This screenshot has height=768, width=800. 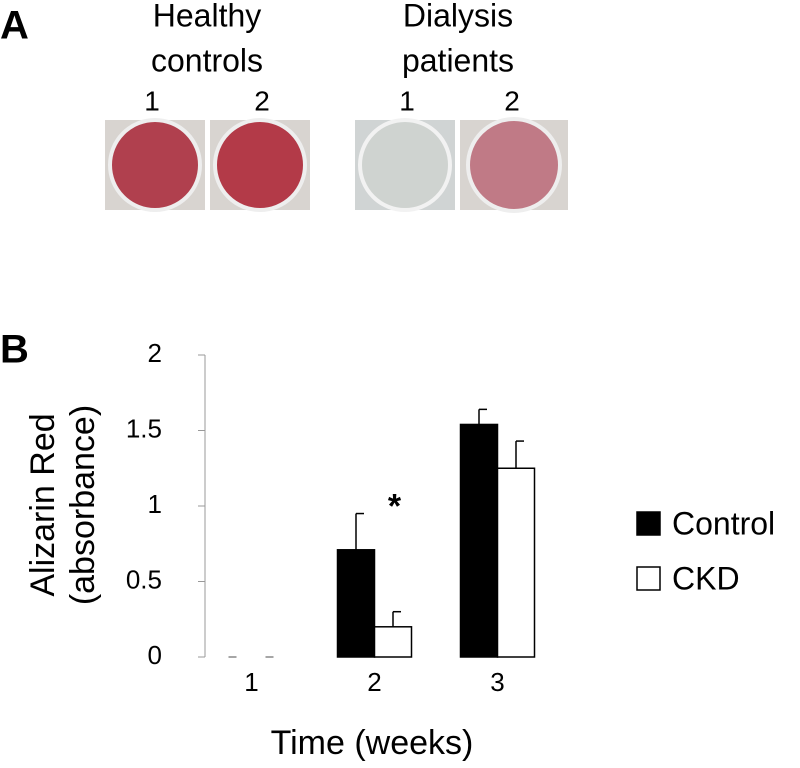 I want to click on annotation: *, so click(x=395, y=507).